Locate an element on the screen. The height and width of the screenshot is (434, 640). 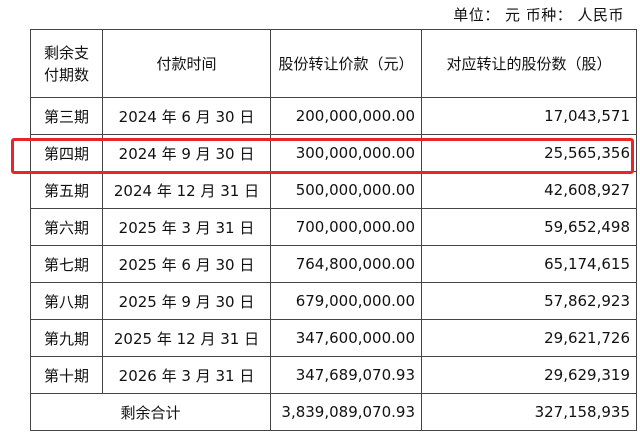
cell-period: 第九期 is located at coordinates (66, 338).